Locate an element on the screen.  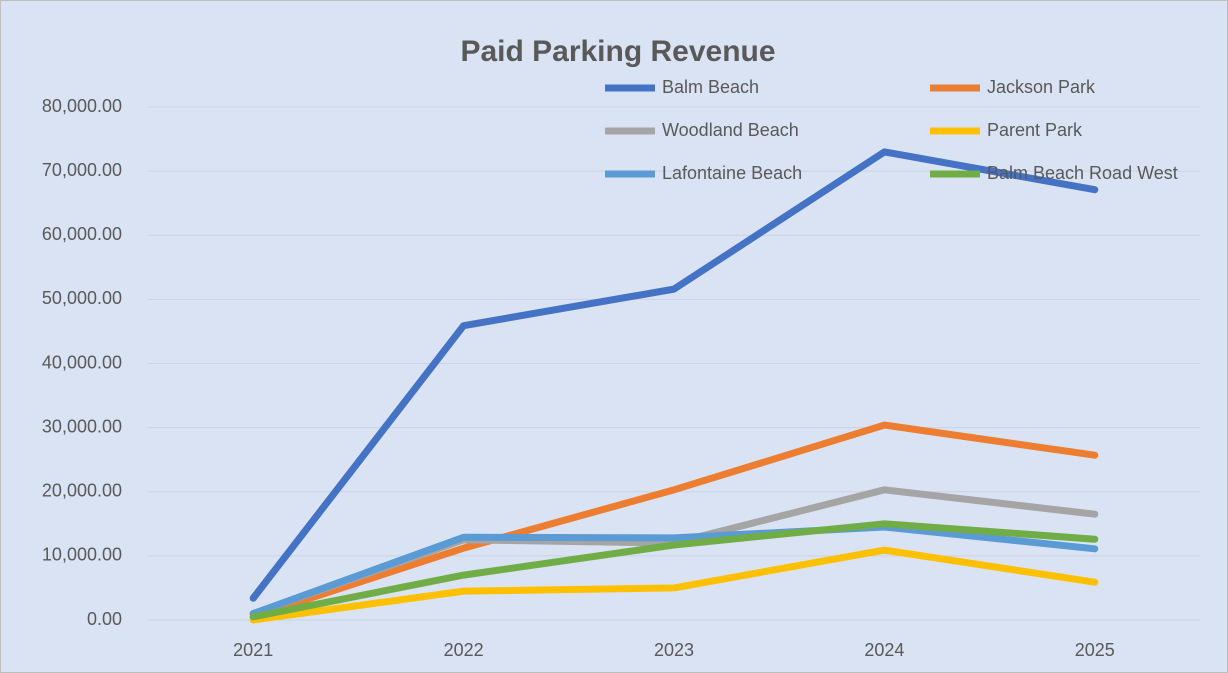
x-tick-label: 2024 is located at coordinates (884, 650).